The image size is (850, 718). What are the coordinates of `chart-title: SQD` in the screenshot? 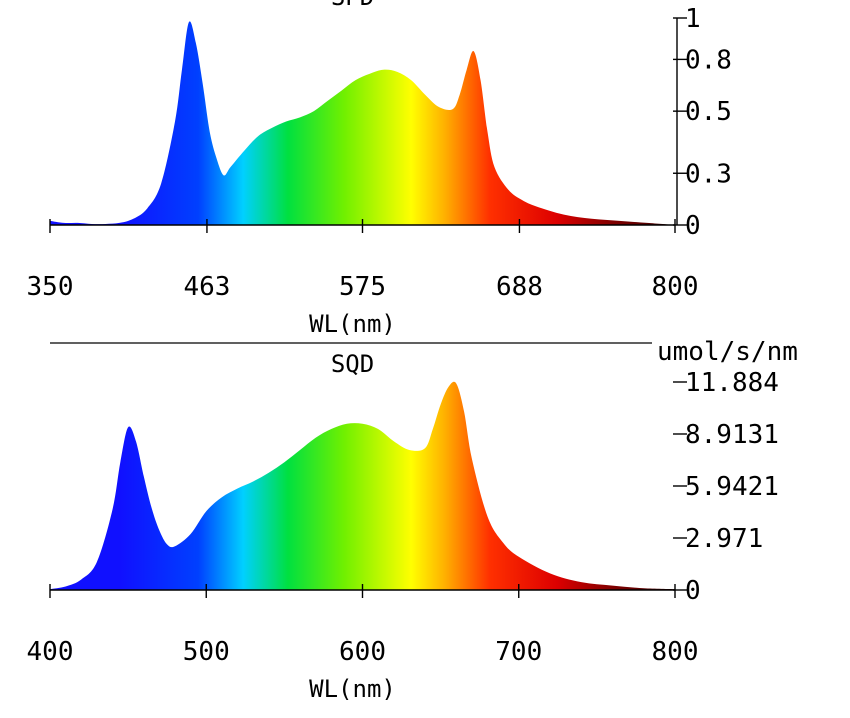 It's located at (352, 364).